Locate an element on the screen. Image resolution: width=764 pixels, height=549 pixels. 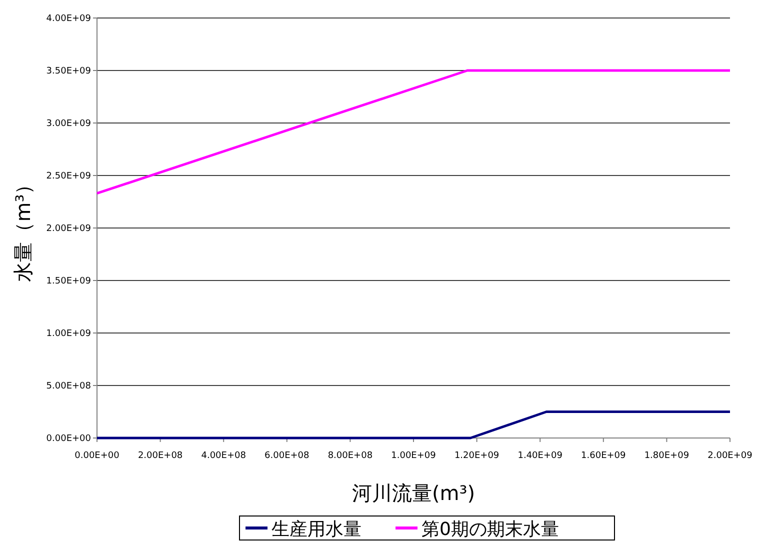
x-tick-label: 1.00E+09 is located at coordinates (413, 456).